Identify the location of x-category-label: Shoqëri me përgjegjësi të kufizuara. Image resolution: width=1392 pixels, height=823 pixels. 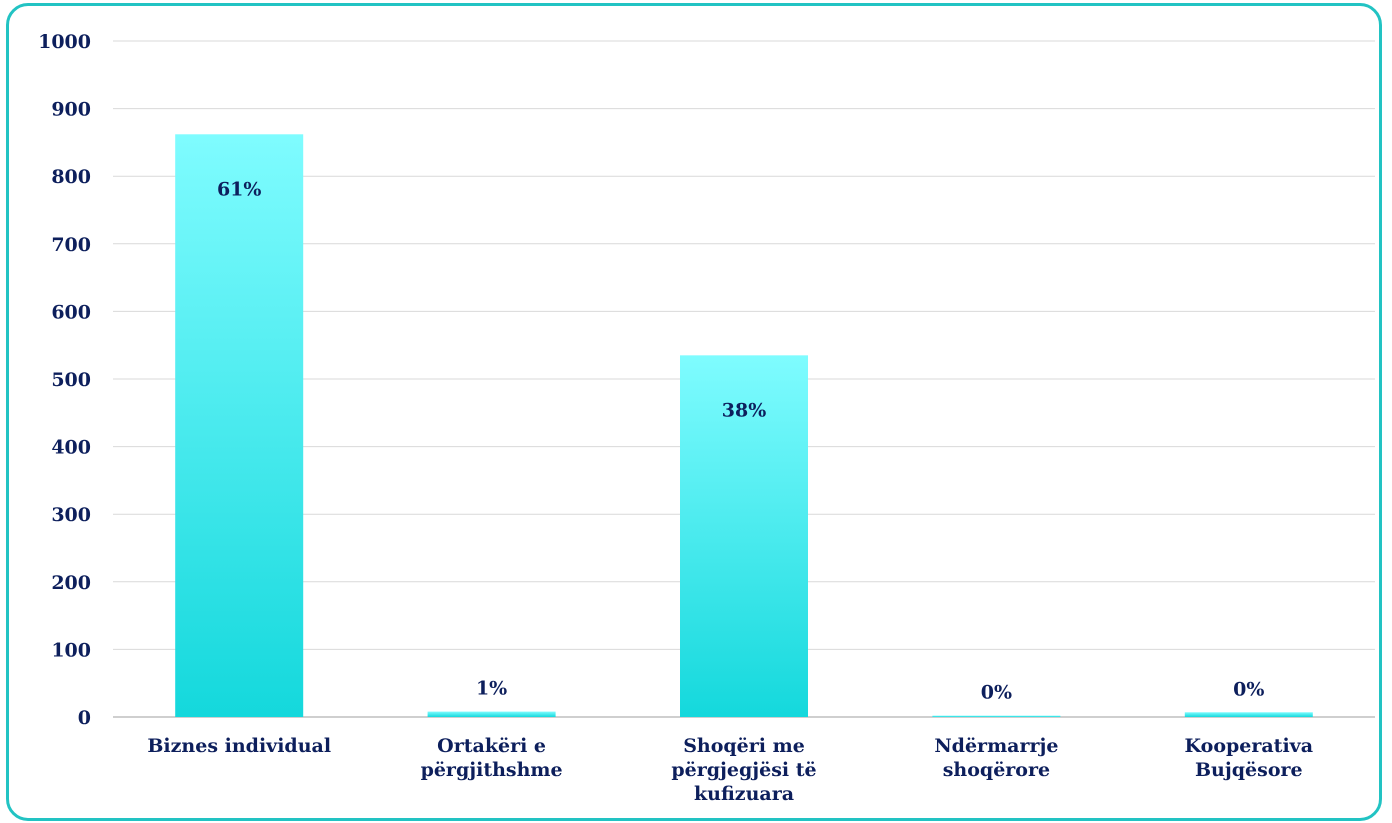
(743, 770).